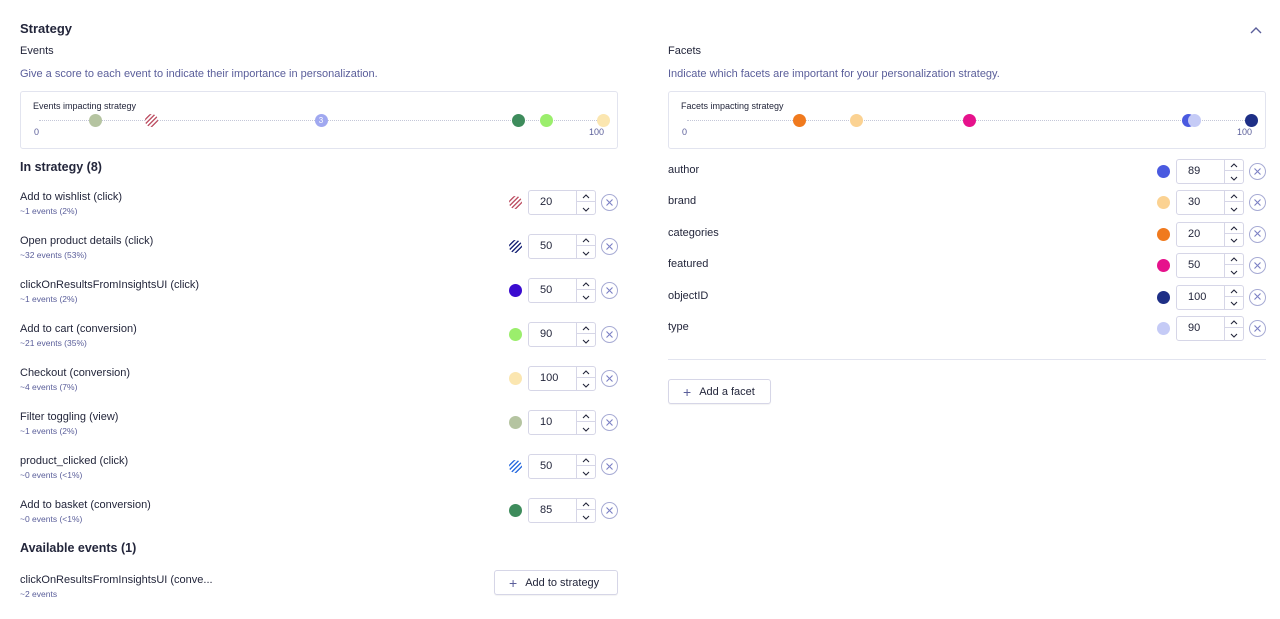  I want to click on facet-color-swatch, so click(1163, 297).